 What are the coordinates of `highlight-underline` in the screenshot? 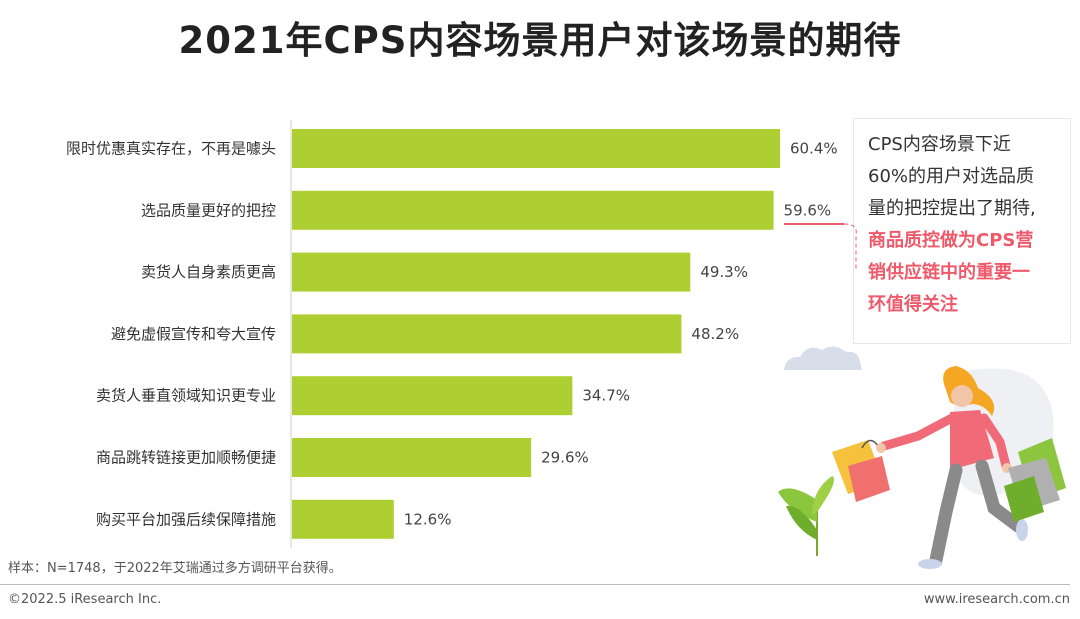 It's located at (814, 224).